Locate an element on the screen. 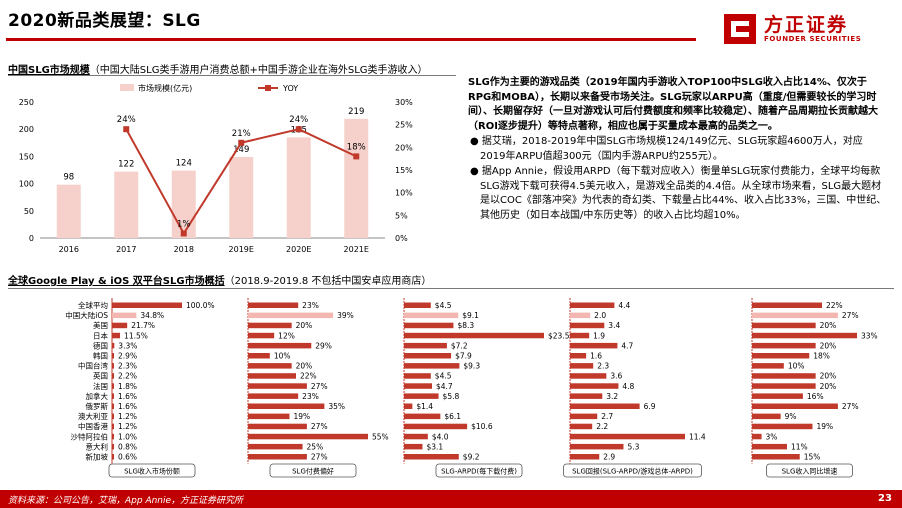 The image size is (902, 508). panel-bar-label: 20% is located at coordinates (828, 345).